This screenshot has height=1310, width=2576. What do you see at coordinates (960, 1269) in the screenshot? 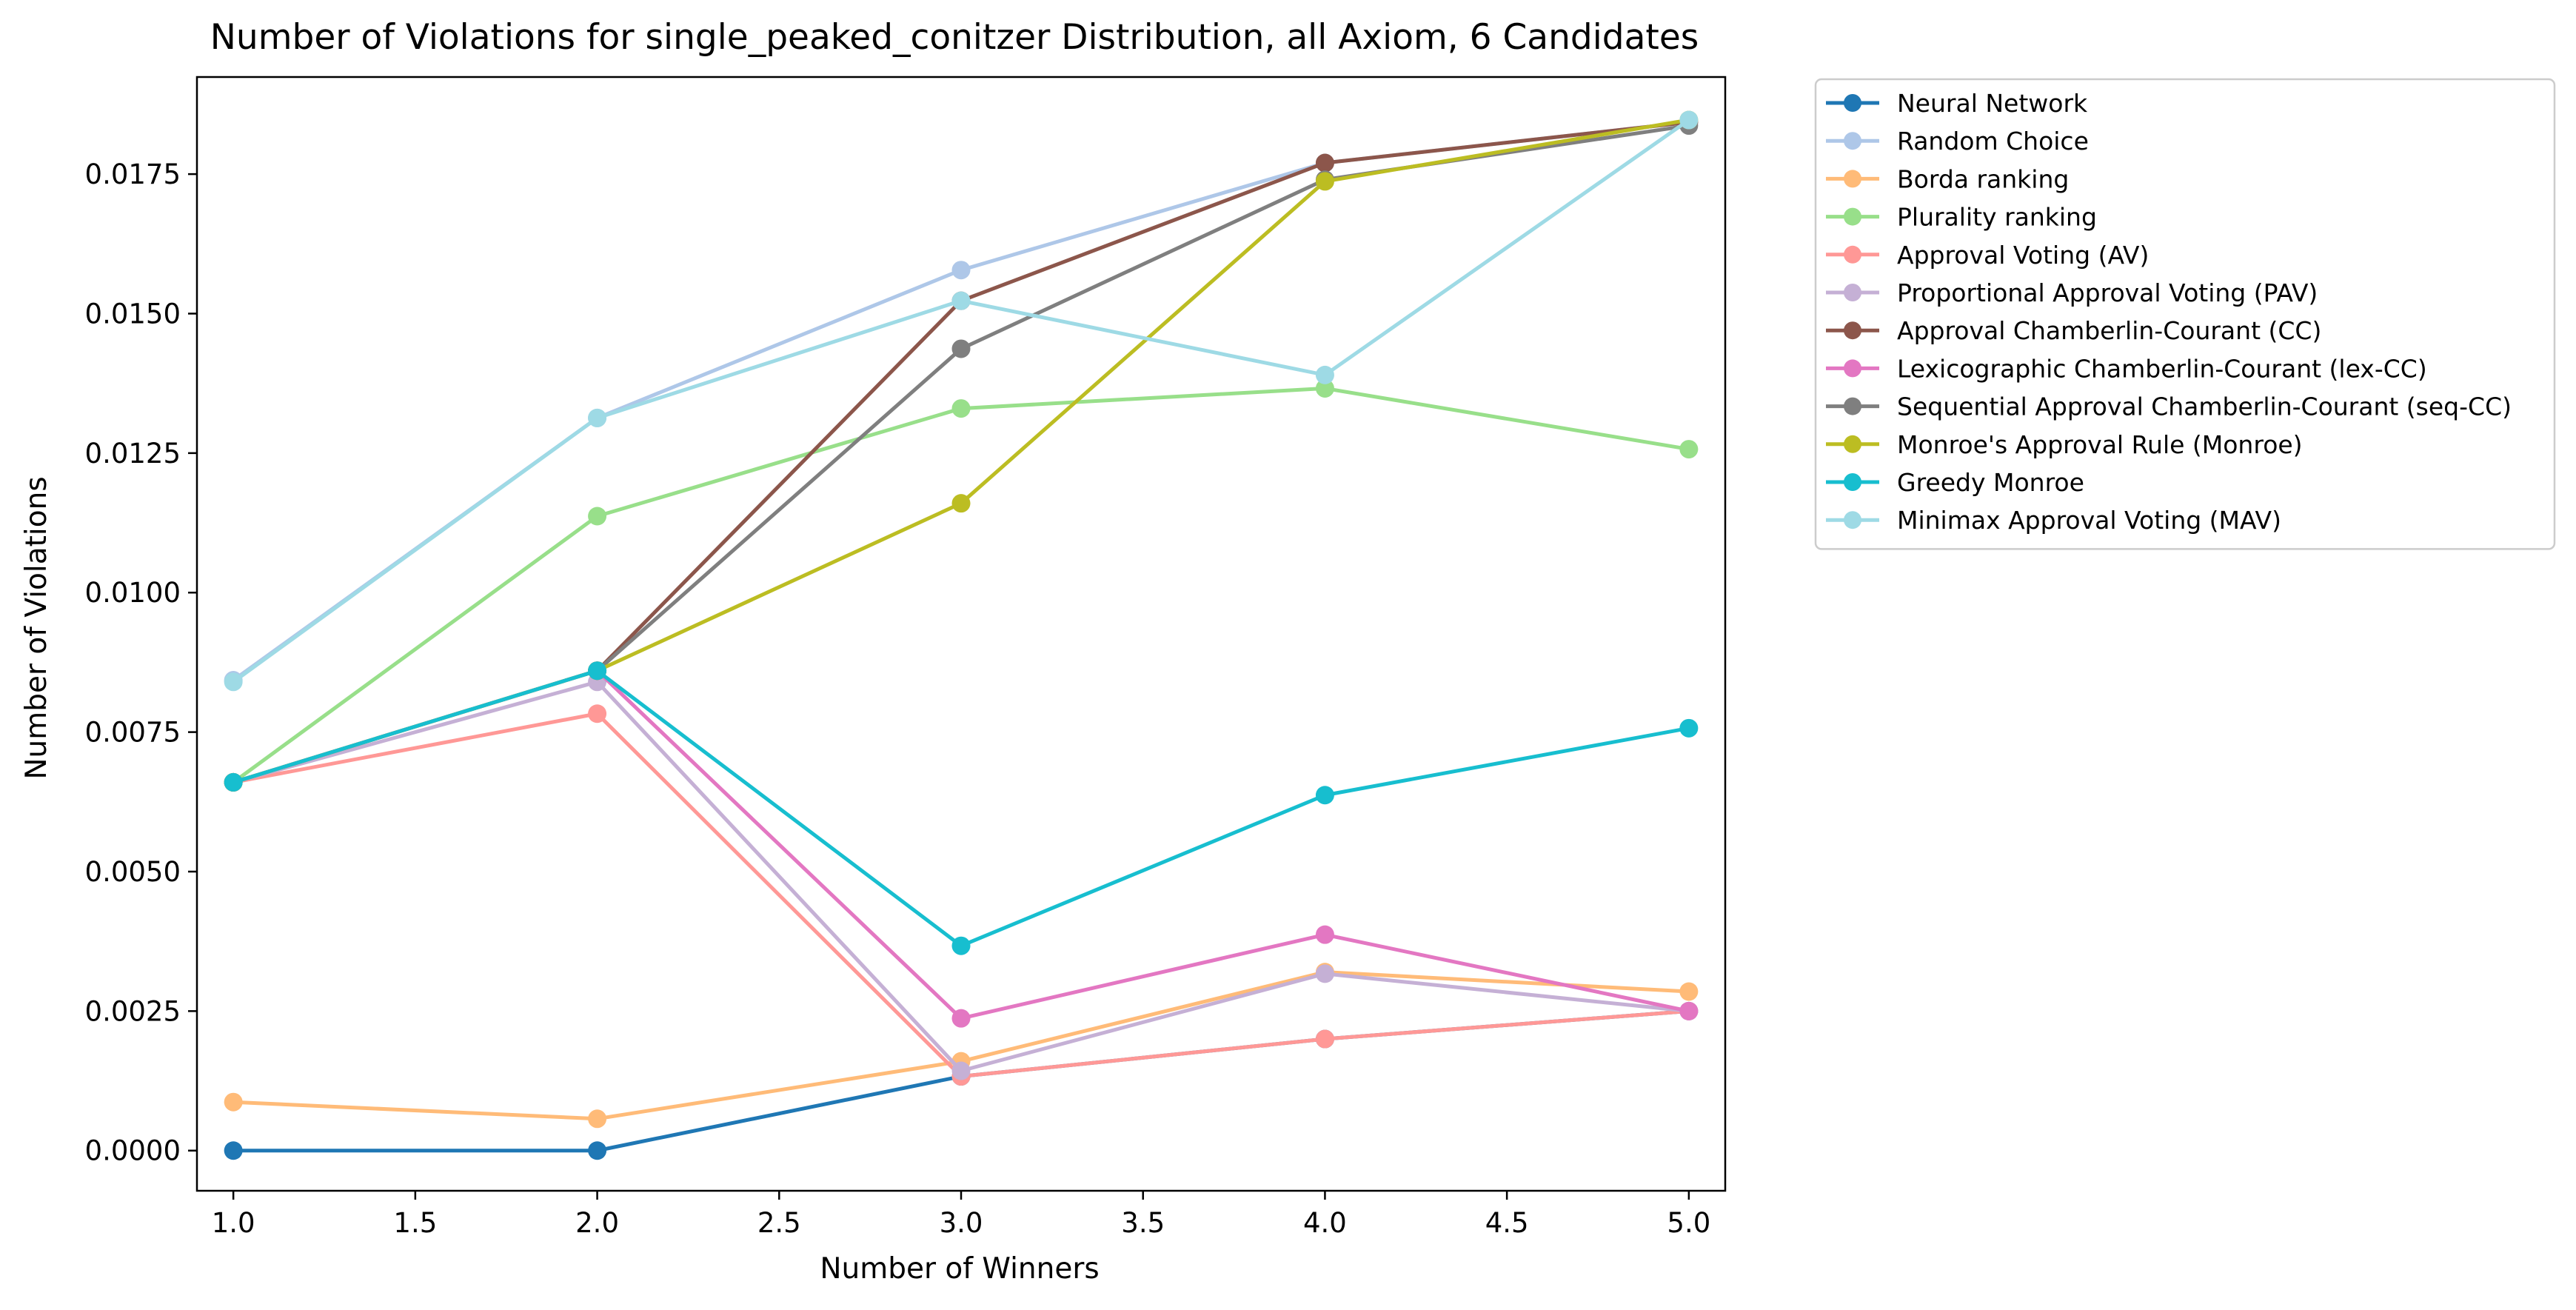
I see `x-axis-label: Number of Winners` at bounding box center [960, 1269].